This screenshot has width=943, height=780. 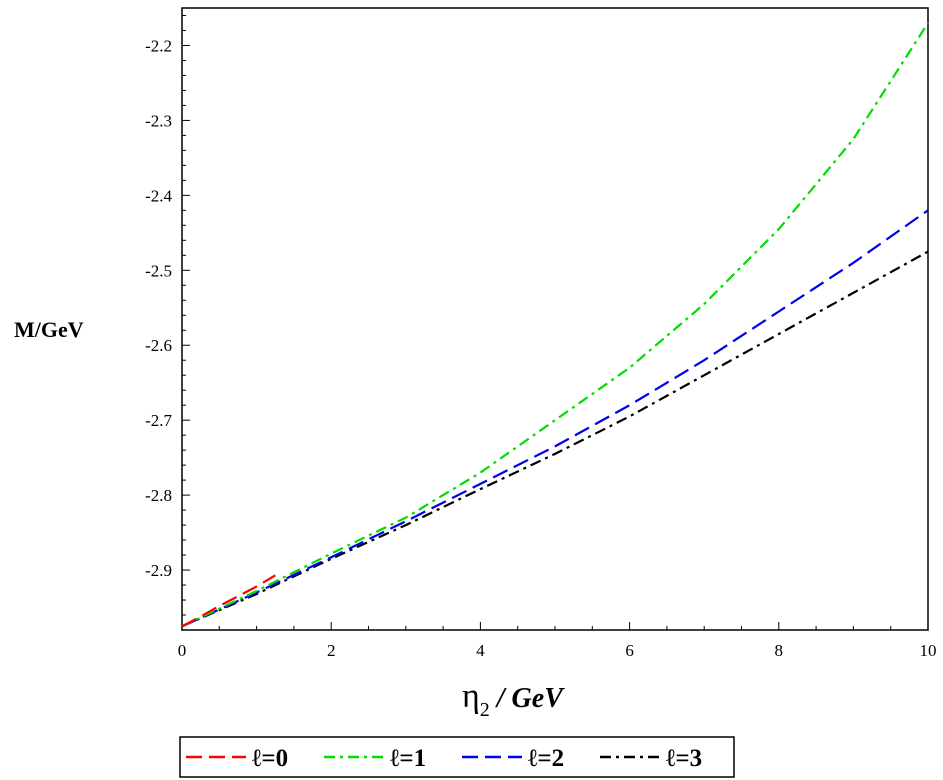 I want to click on x-tick-label: 10, so click(x=928, y=650).